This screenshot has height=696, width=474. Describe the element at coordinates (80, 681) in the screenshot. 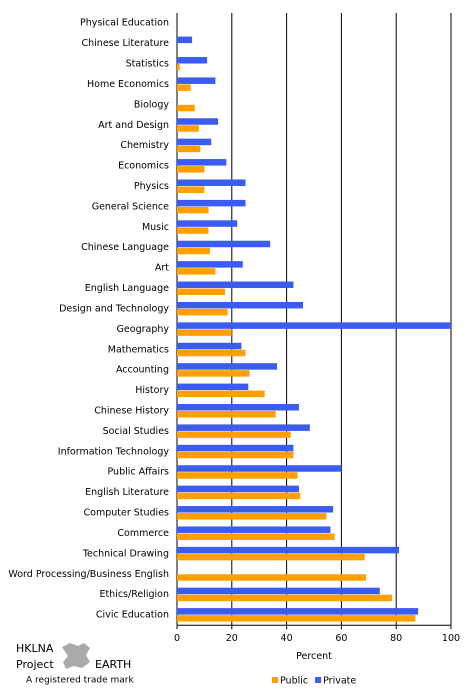

I see `logo-tagline: A registered trade mark` at that location.